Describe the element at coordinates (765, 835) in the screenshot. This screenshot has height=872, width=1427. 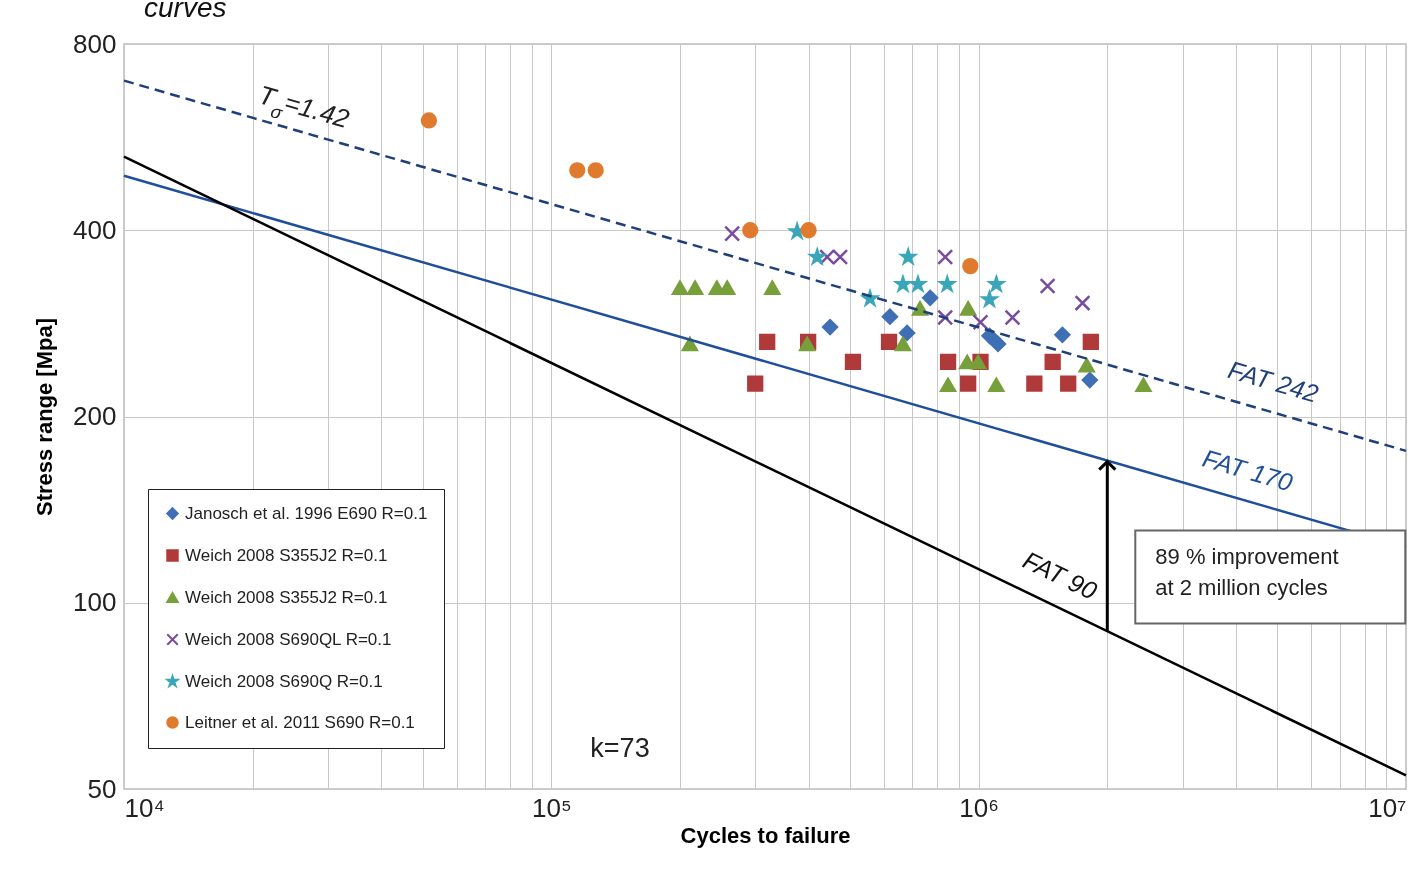
I see `x-axis-title: Cycles to failure` at that location.